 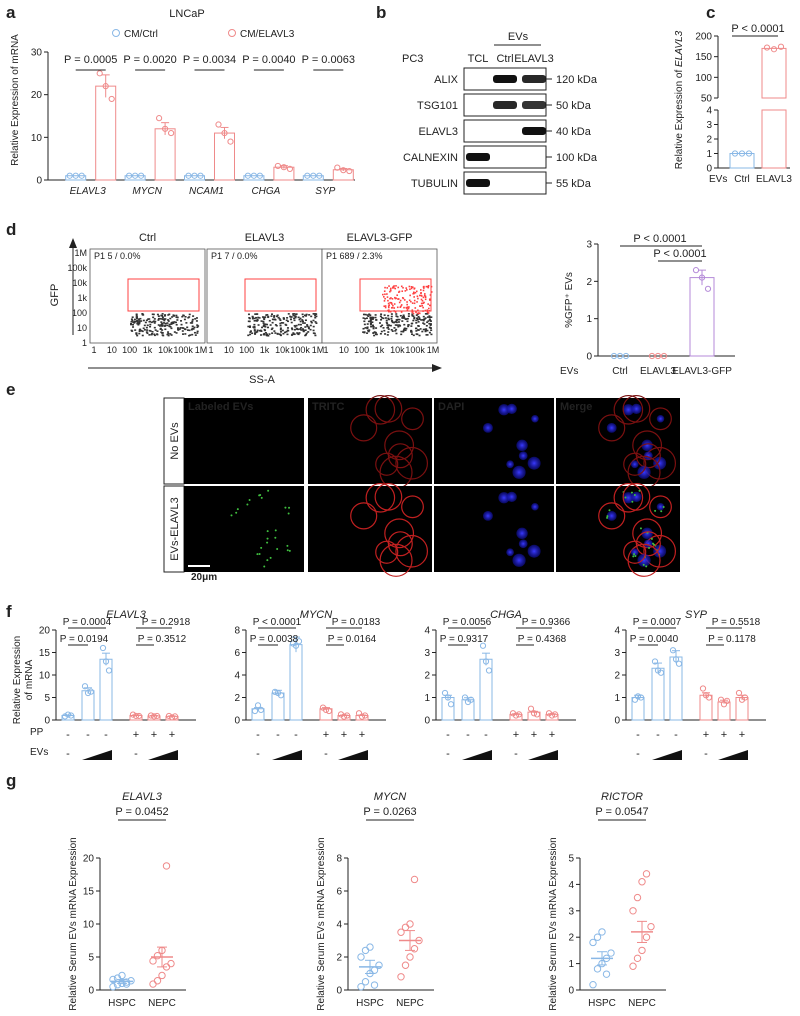 What do you see at coordinates (667, 755) in the screenshot?
I see `evs-dose-wedge` at bounding box center [667, 755].